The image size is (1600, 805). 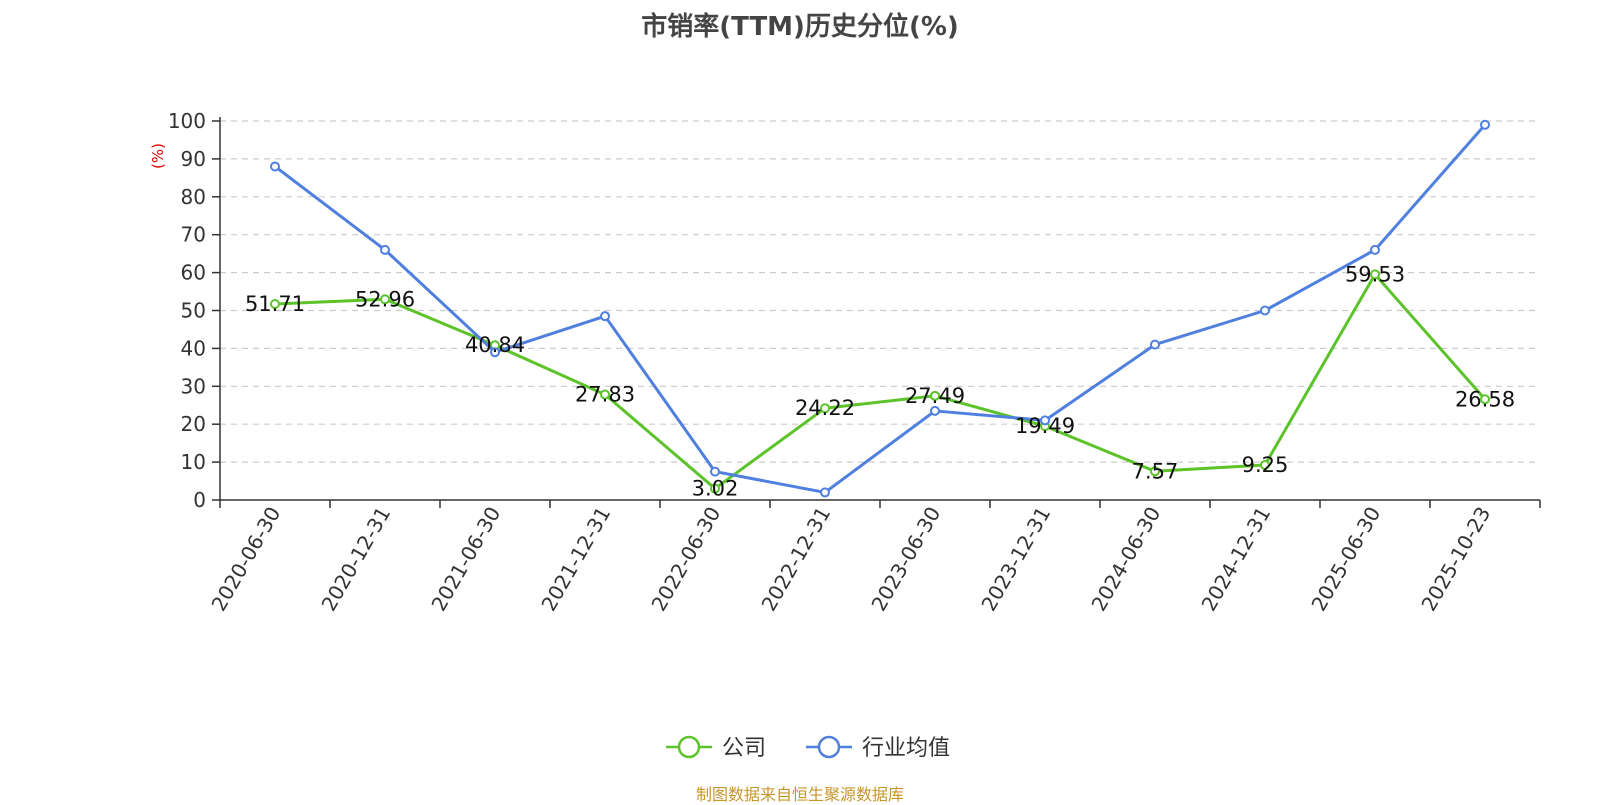 I want to click on data-label: 27.49, so click(x=935, y=396).